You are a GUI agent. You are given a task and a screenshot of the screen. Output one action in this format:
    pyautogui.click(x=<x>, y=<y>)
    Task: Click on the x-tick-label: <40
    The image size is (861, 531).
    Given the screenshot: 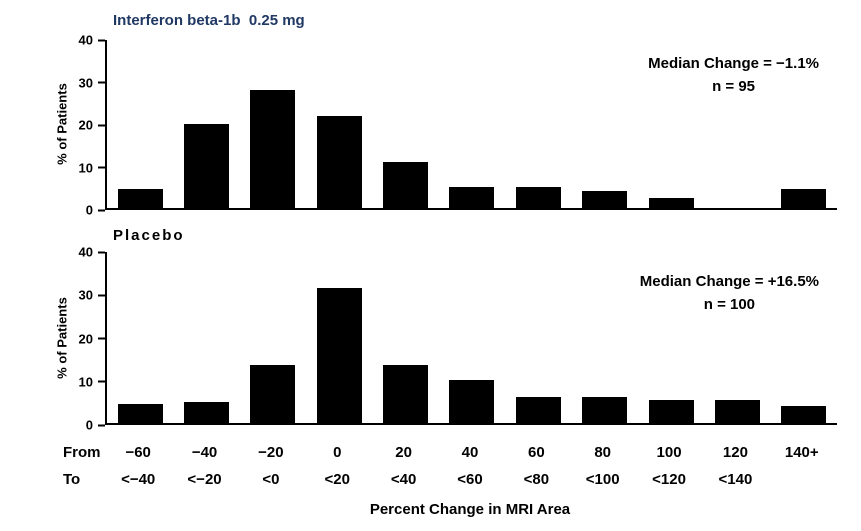 What is the action you would take?
    pyautogui.click(x=403, y=479)
    